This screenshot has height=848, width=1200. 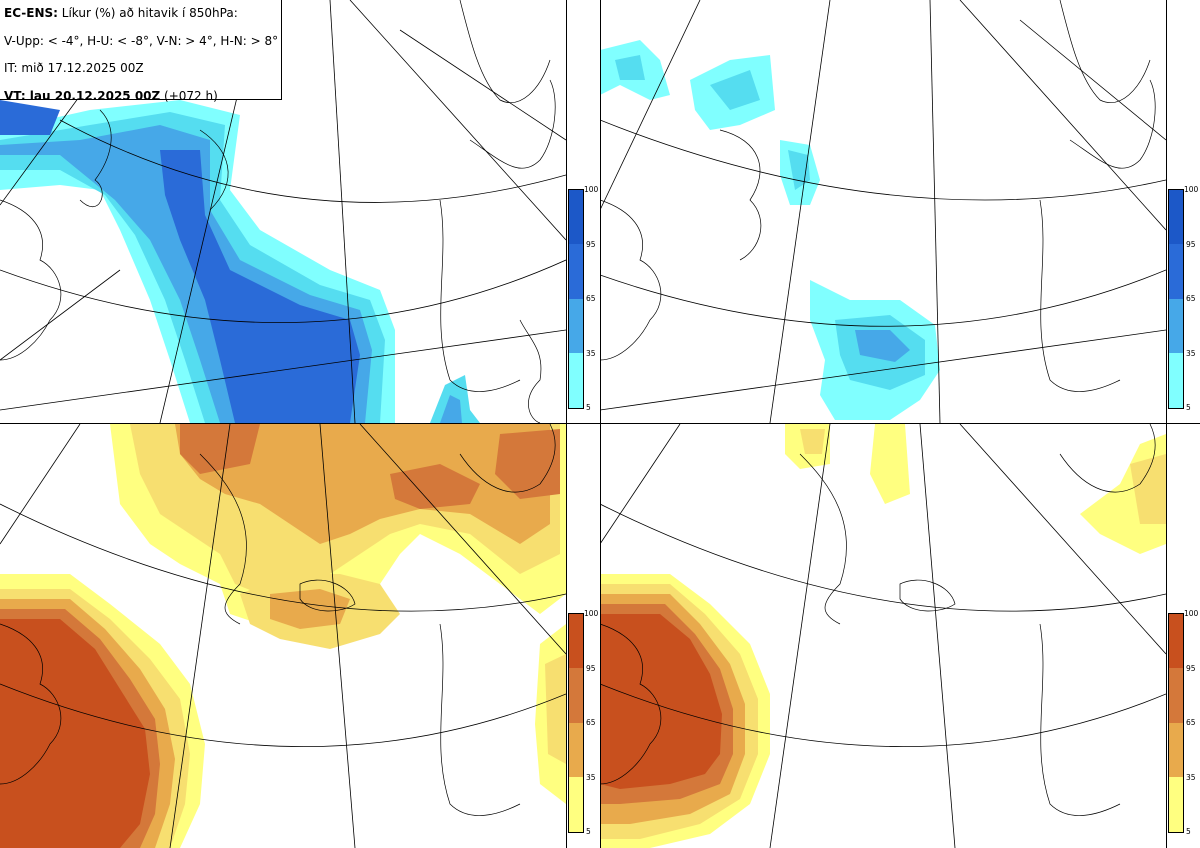 I want to click on panel-divider, so click(x=600, y=423).